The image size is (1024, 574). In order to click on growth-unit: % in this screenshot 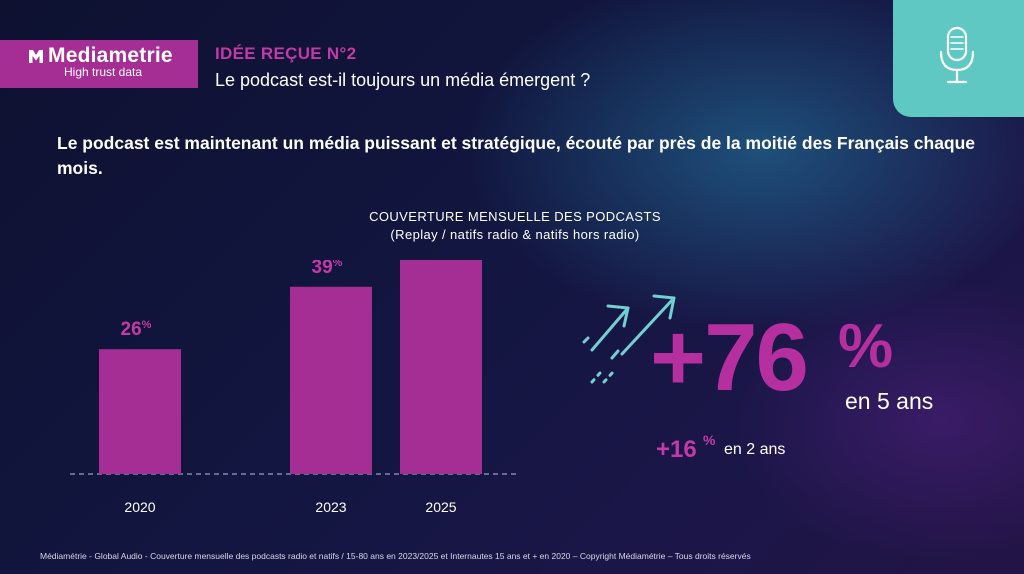, I will do `click(866, 346)`.